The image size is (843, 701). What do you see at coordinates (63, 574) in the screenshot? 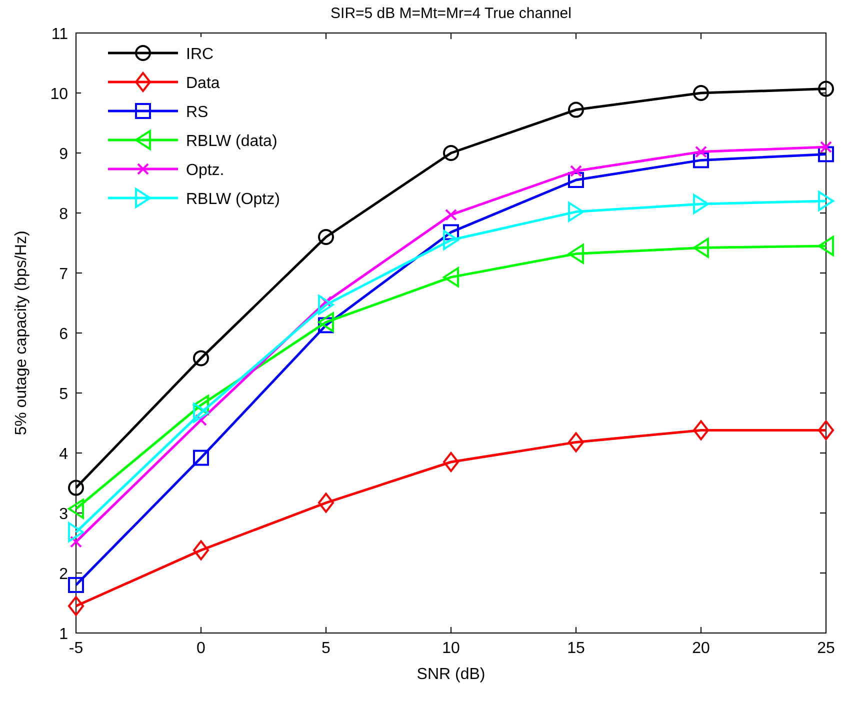
I see `y-tick-label: 2` at bounding box center [63, 574].